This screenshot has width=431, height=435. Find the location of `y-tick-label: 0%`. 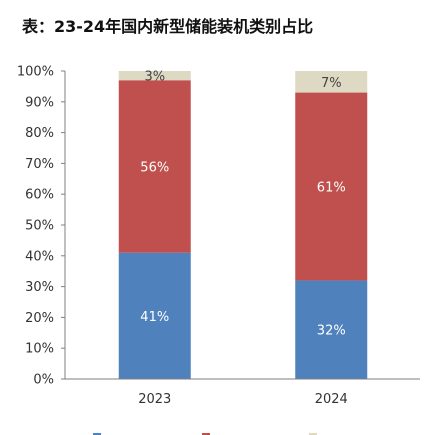

y-tick-label: 0% is located at coordinates (43, 380).